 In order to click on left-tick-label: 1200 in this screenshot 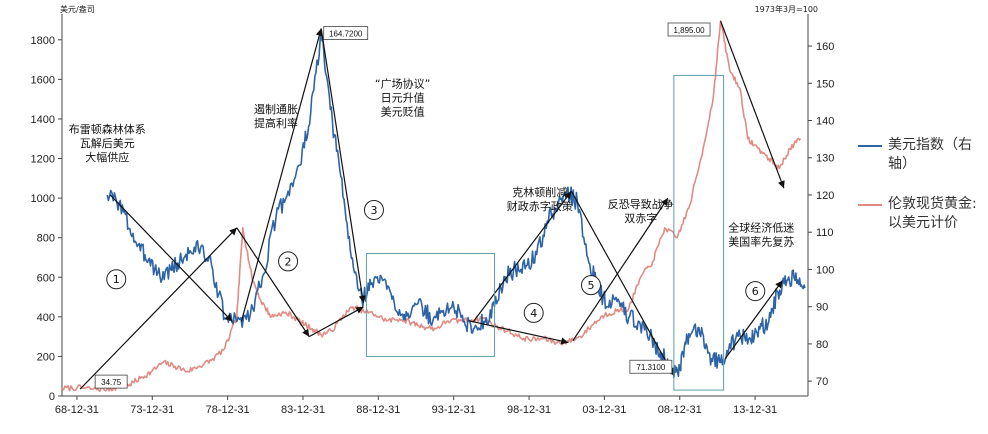, I will do `click(43, 160)`.